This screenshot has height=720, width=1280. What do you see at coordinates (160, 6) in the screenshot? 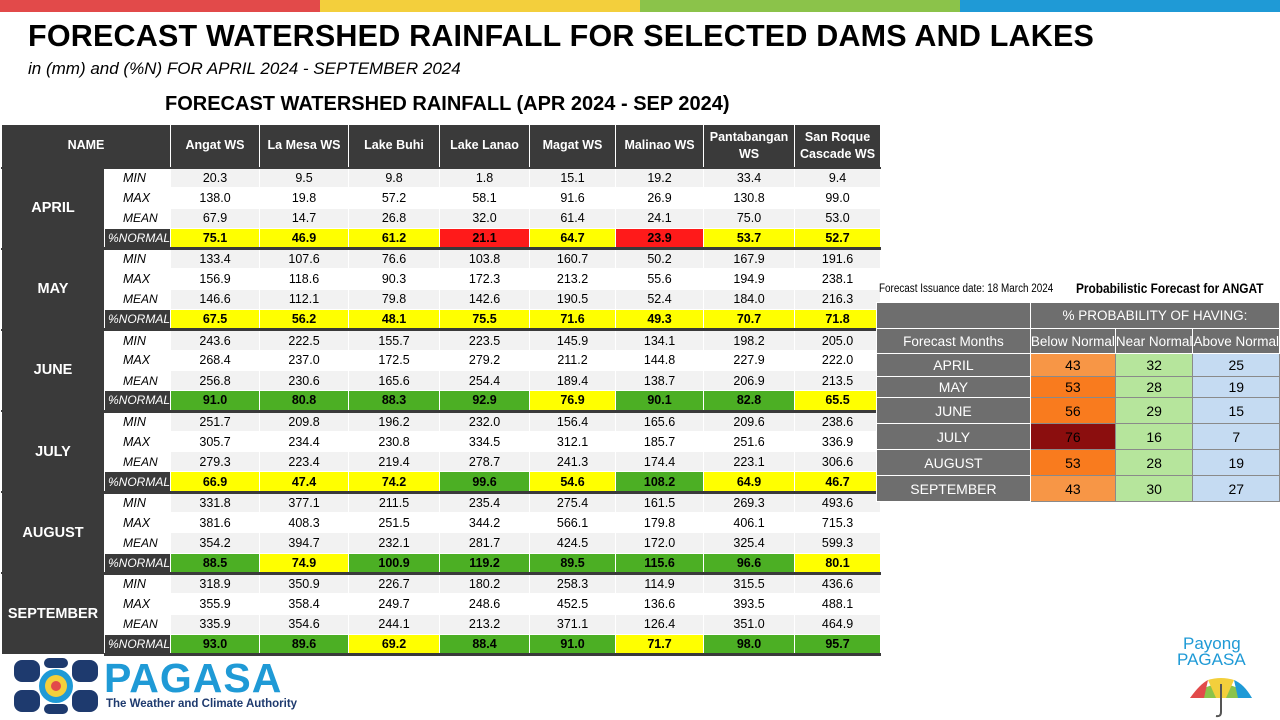
I see `top-bar-red` at bounding box center [160, 6].